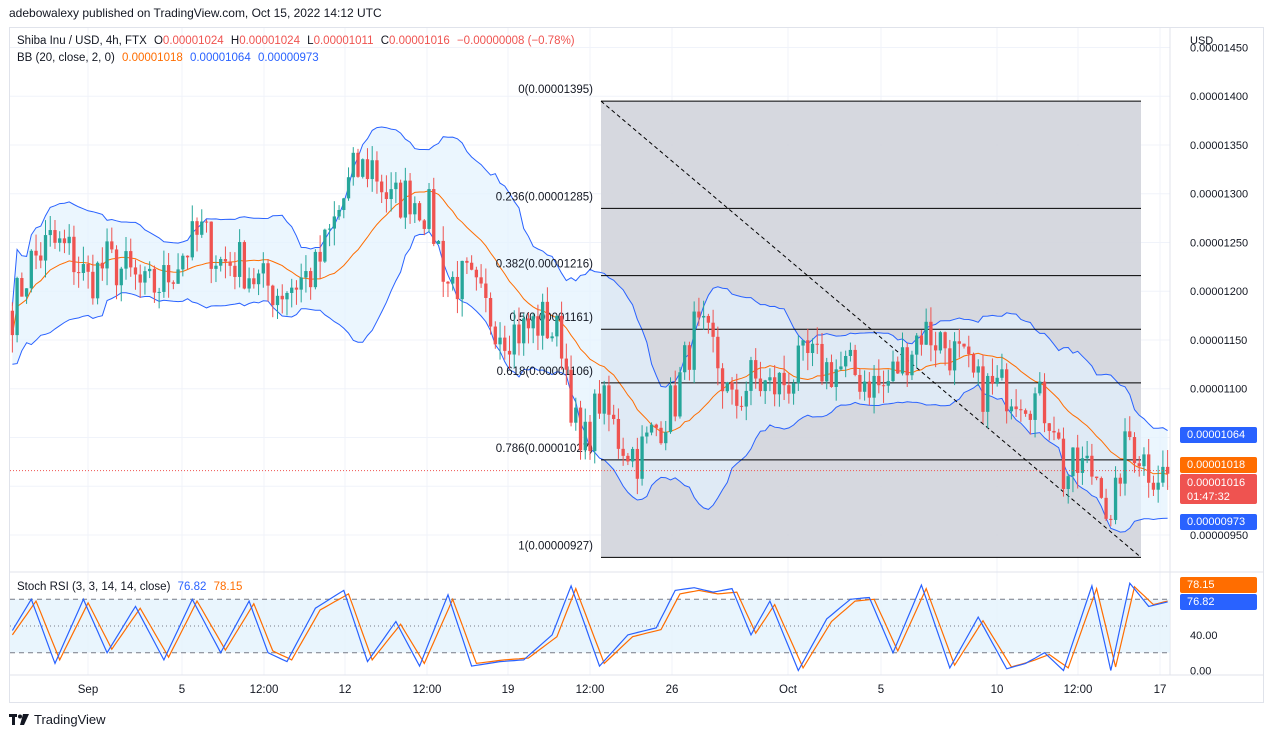 This screenshot has height=738, width=1273. I want to click on countdown-timer: 01:47:32, so click(1208, 497).